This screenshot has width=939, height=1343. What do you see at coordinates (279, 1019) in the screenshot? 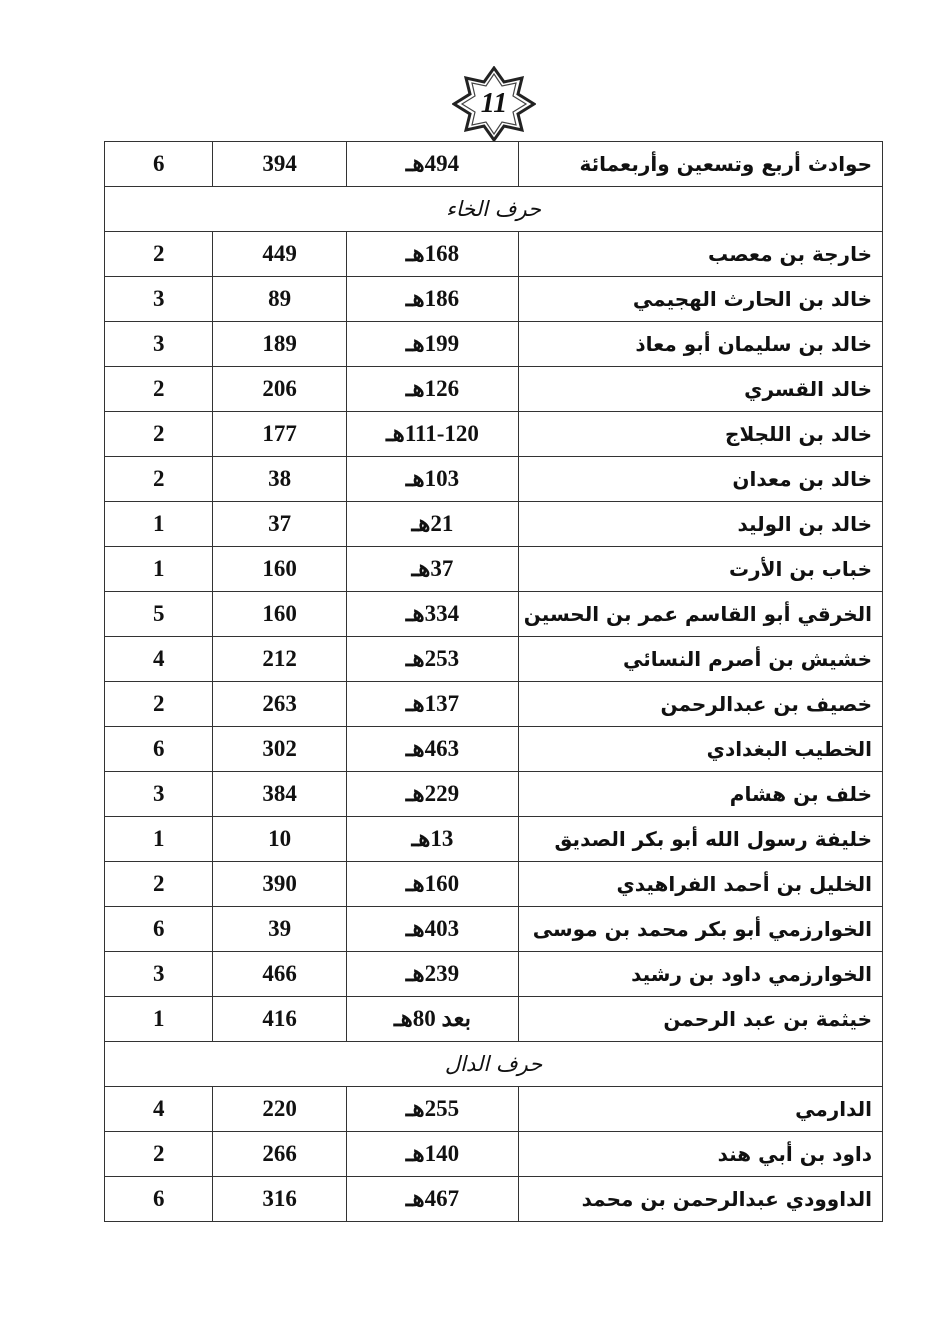
I see `page-ref: 416` at bounding box center [279, 1019].